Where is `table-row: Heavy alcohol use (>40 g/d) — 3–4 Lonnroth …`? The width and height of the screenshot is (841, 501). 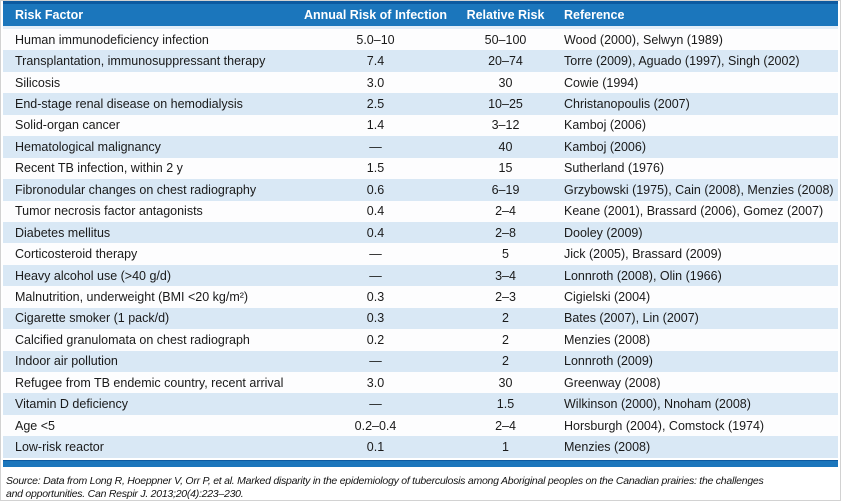
table-row: Heavy alcohol use (>40 g/d) — 3–4 Lonnroth … is located at coordinates (420, 275).